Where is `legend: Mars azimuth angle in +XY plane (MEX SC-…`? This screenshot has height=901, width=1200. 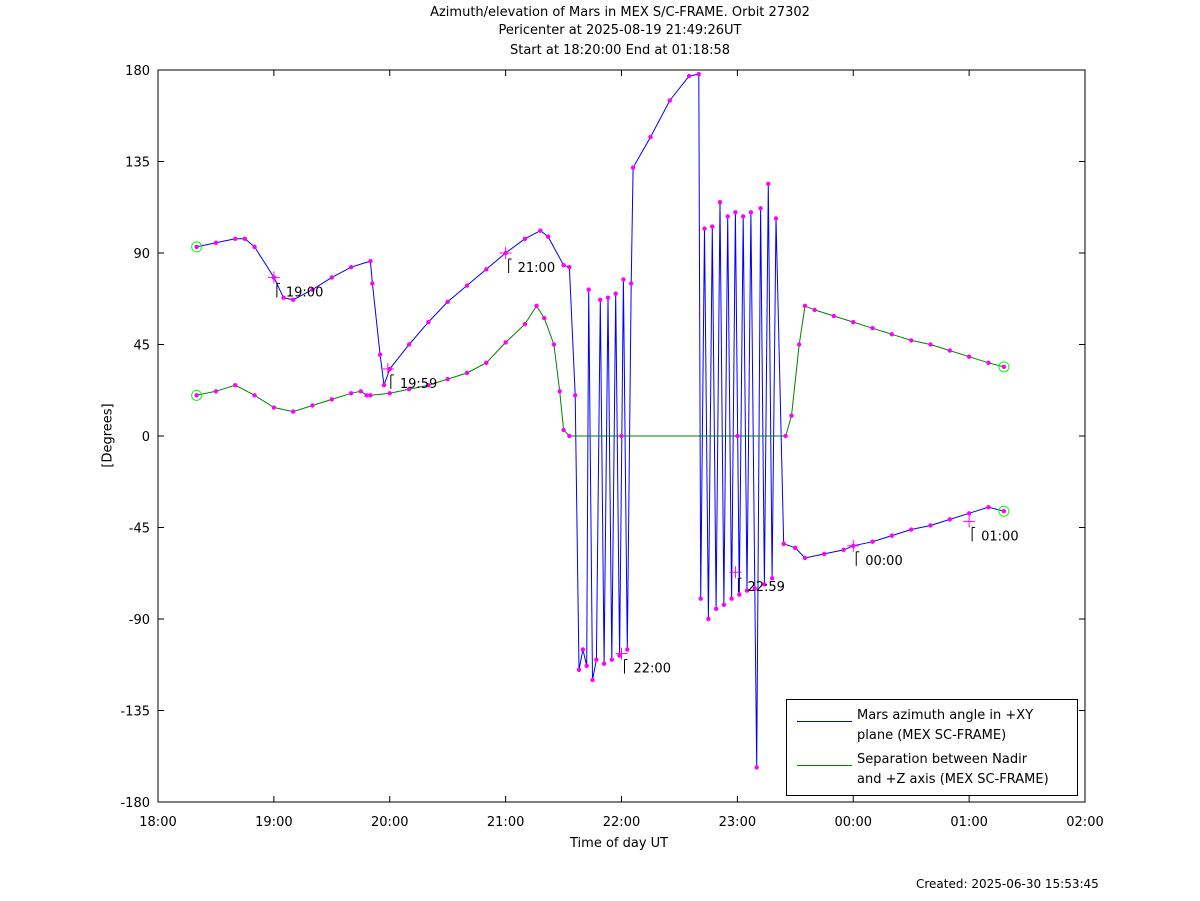
legend: Mars azimuth angle in +XY plane (MEX SC-… is located at coordinates (932, 747).